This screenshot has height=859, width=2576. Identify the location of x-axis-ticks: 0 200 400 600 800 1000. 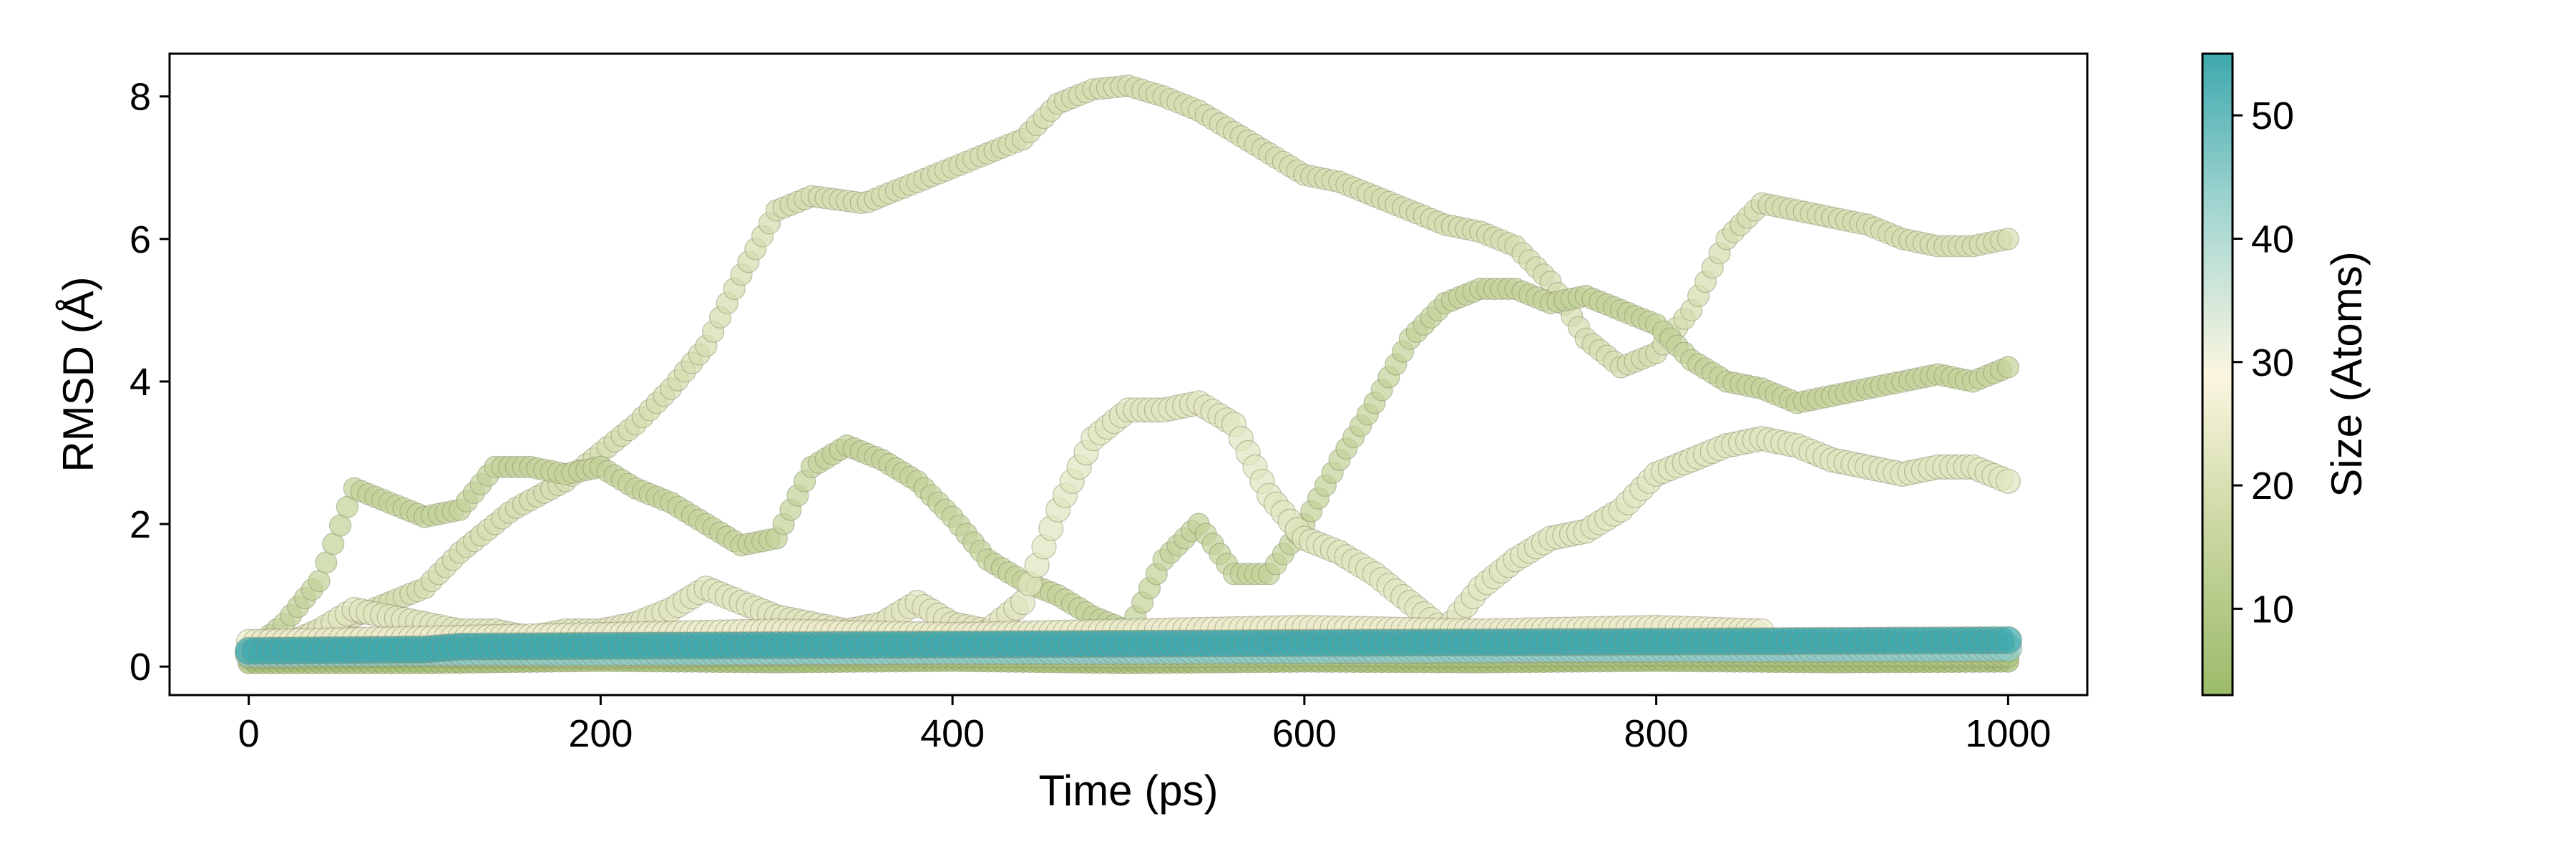
(1144, 725).